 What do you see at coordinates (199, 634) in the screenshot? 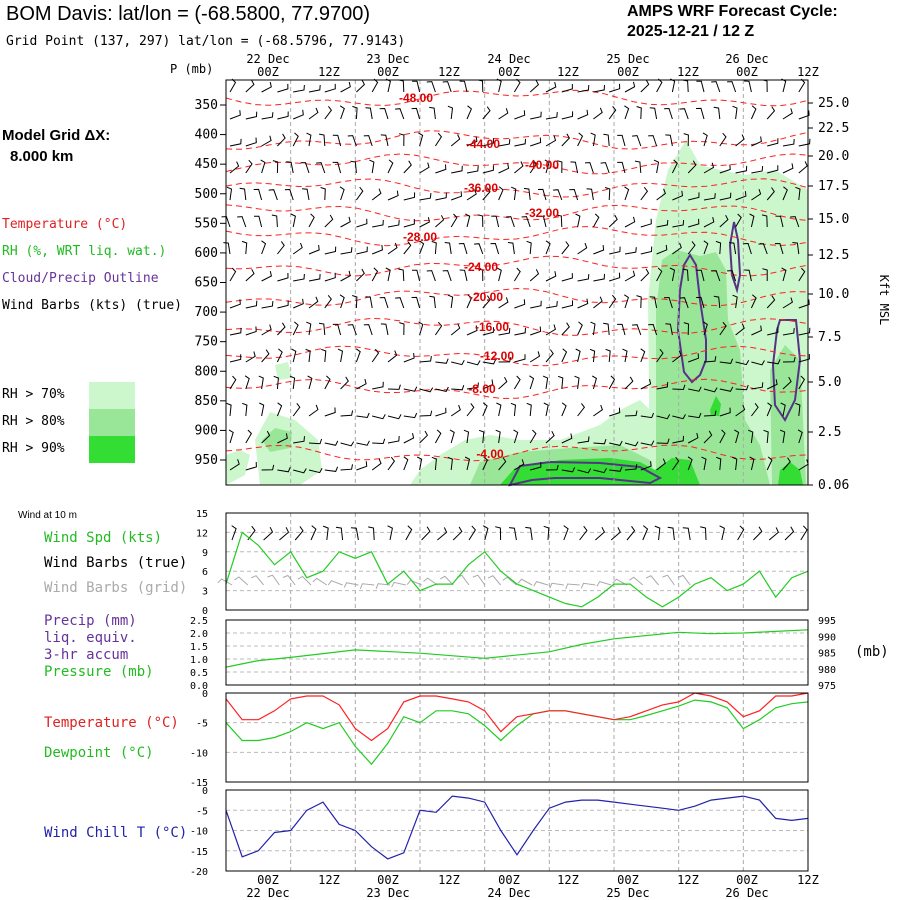
I see `precip-ytick: 2.0` at bounding box center [199, 634].